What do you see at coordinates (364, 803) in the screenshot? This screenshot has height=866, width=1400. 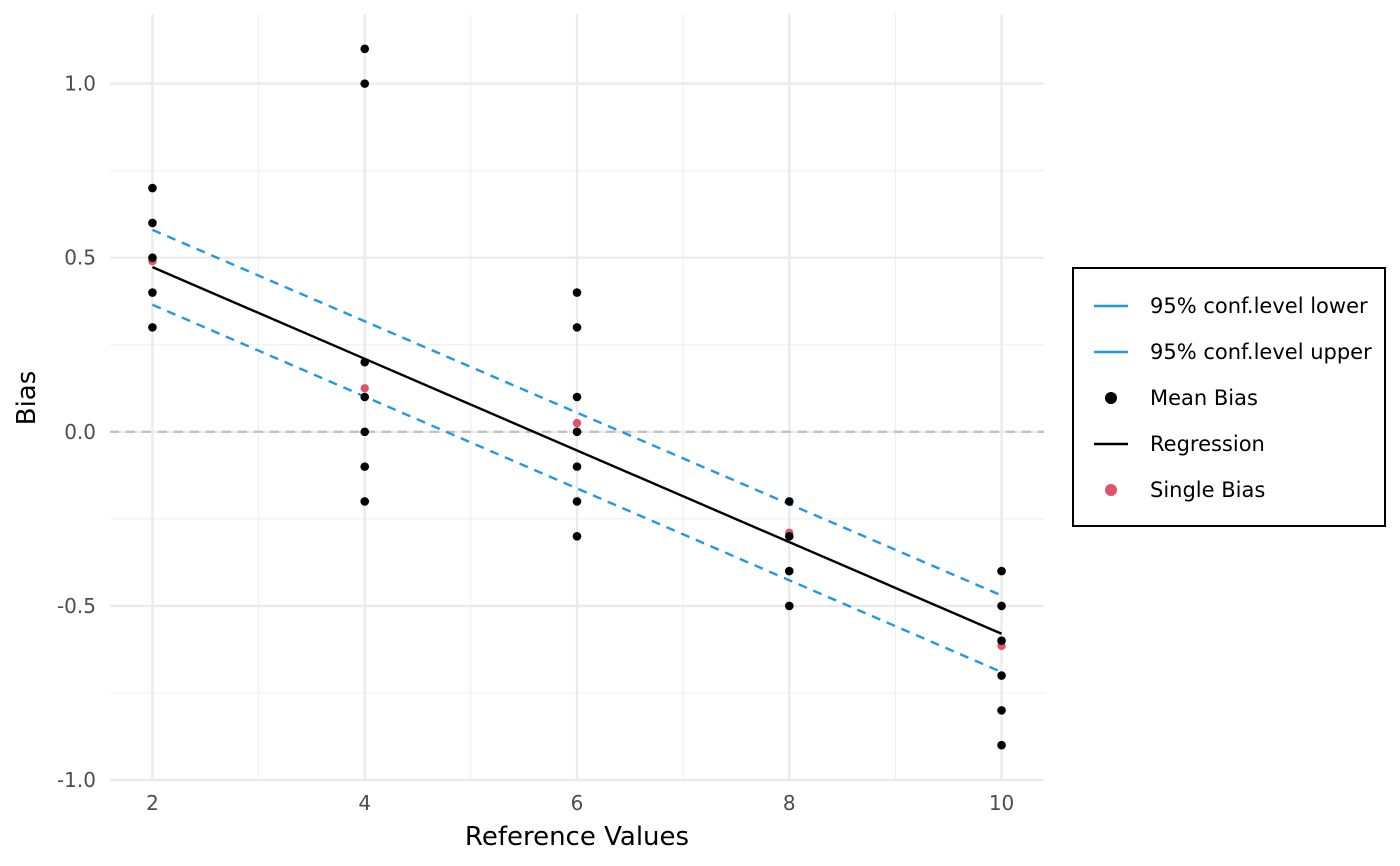 I see `x-tick-label: 4` at bounding box center [364, 803].